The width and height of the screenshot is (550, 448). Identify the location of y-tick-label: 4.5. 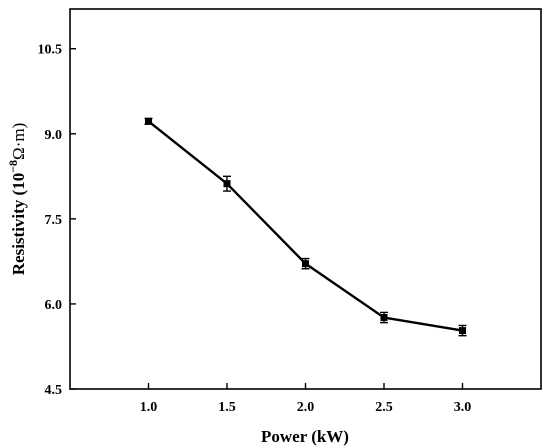
(54, 390).